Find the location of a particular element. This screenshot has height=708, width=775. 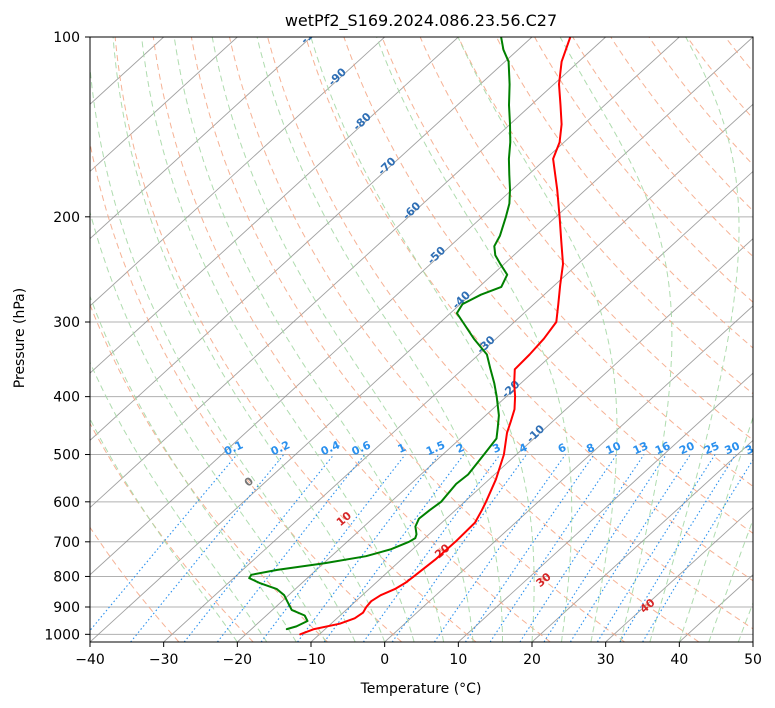

isotherm-label: -90 is located at coordinates (338, 76).